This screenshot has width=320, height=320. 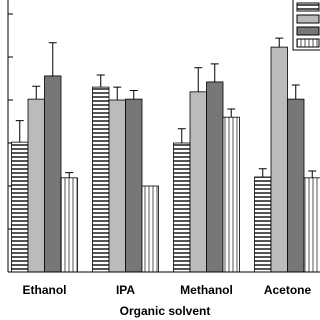 What do you see at coordinates (206, 290) in the screenshot?
I see `x-tick-label: Methanol` at bounding box center [206, 290].